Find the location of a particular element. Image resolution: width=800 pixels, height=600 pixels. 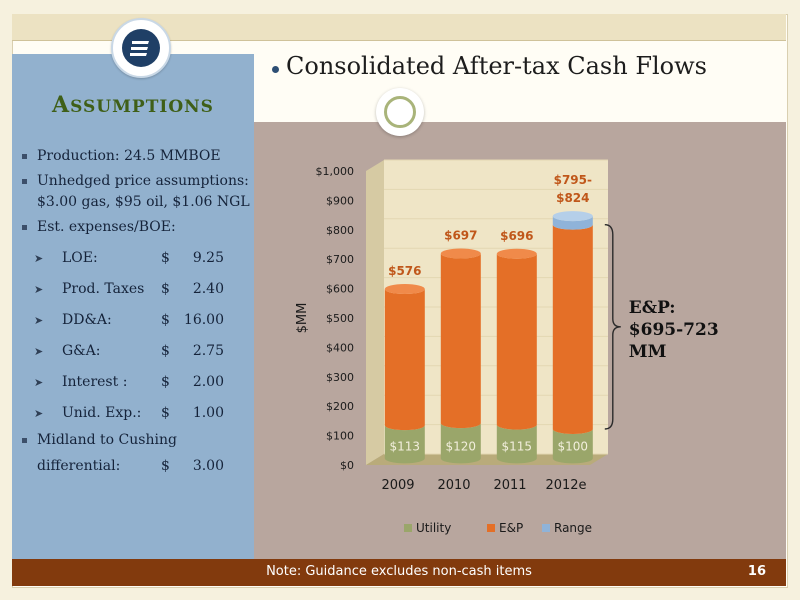

expense-row-prod-taxes: ➤ Prod. Taxes $ 2.40 is located at coordinates (136, 289).